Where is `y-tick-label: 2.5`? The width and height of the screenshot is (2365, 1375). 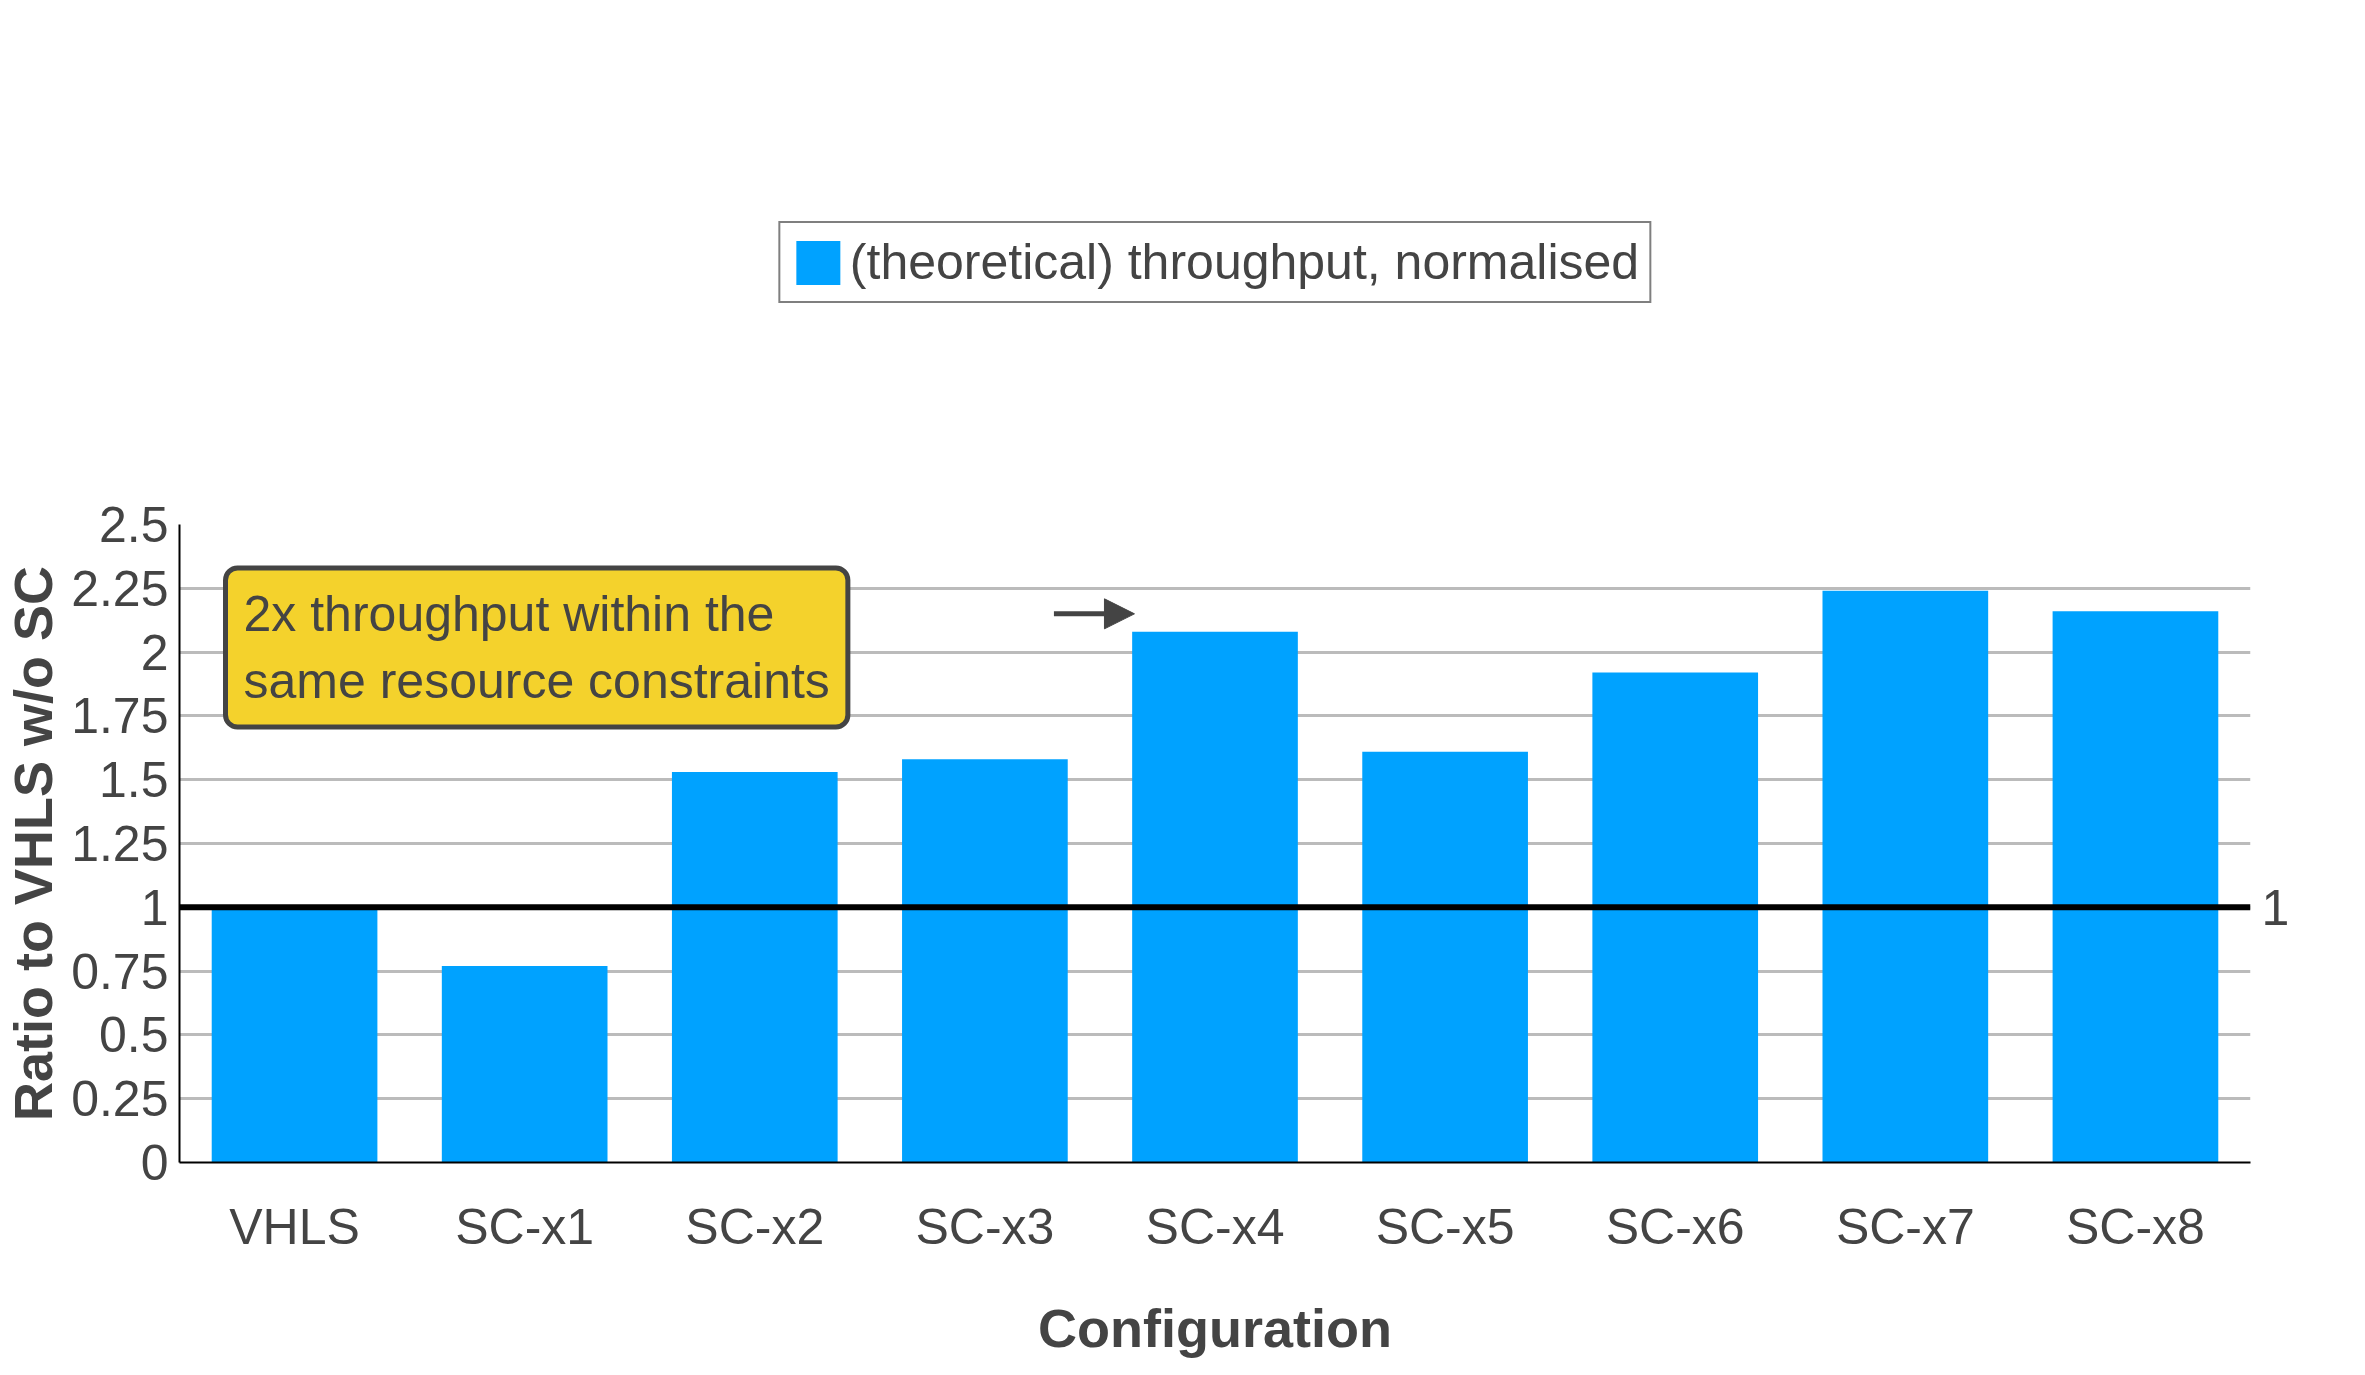
y-tick-label: 2.5 is located at coordinates (133, 525).